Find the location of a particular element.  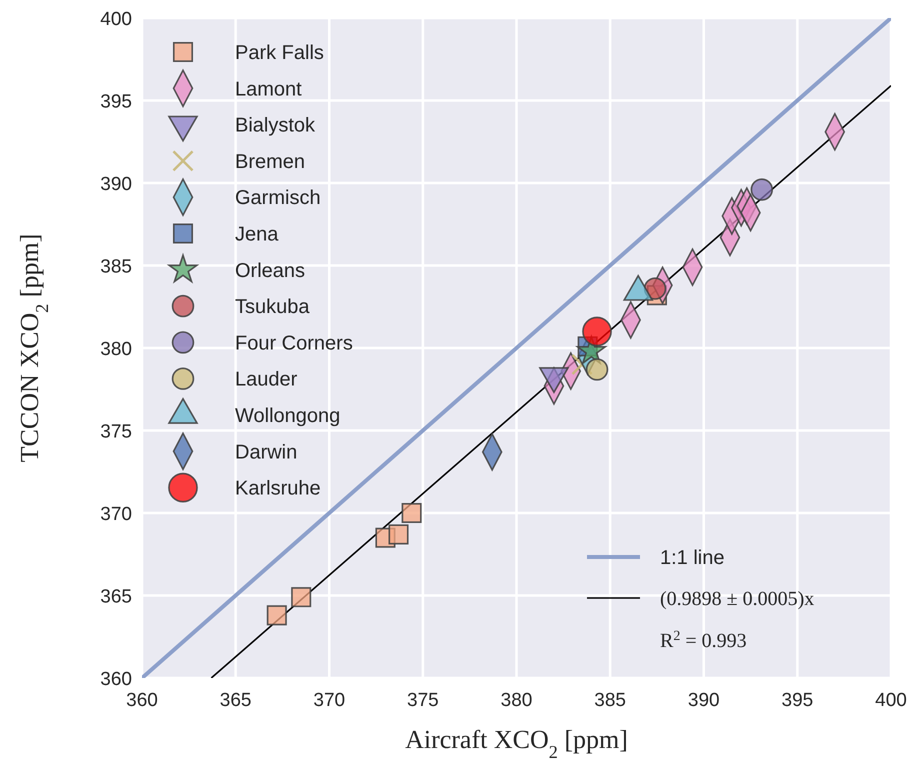

y-tick-label: 400 is located at coordinates (116, 19).